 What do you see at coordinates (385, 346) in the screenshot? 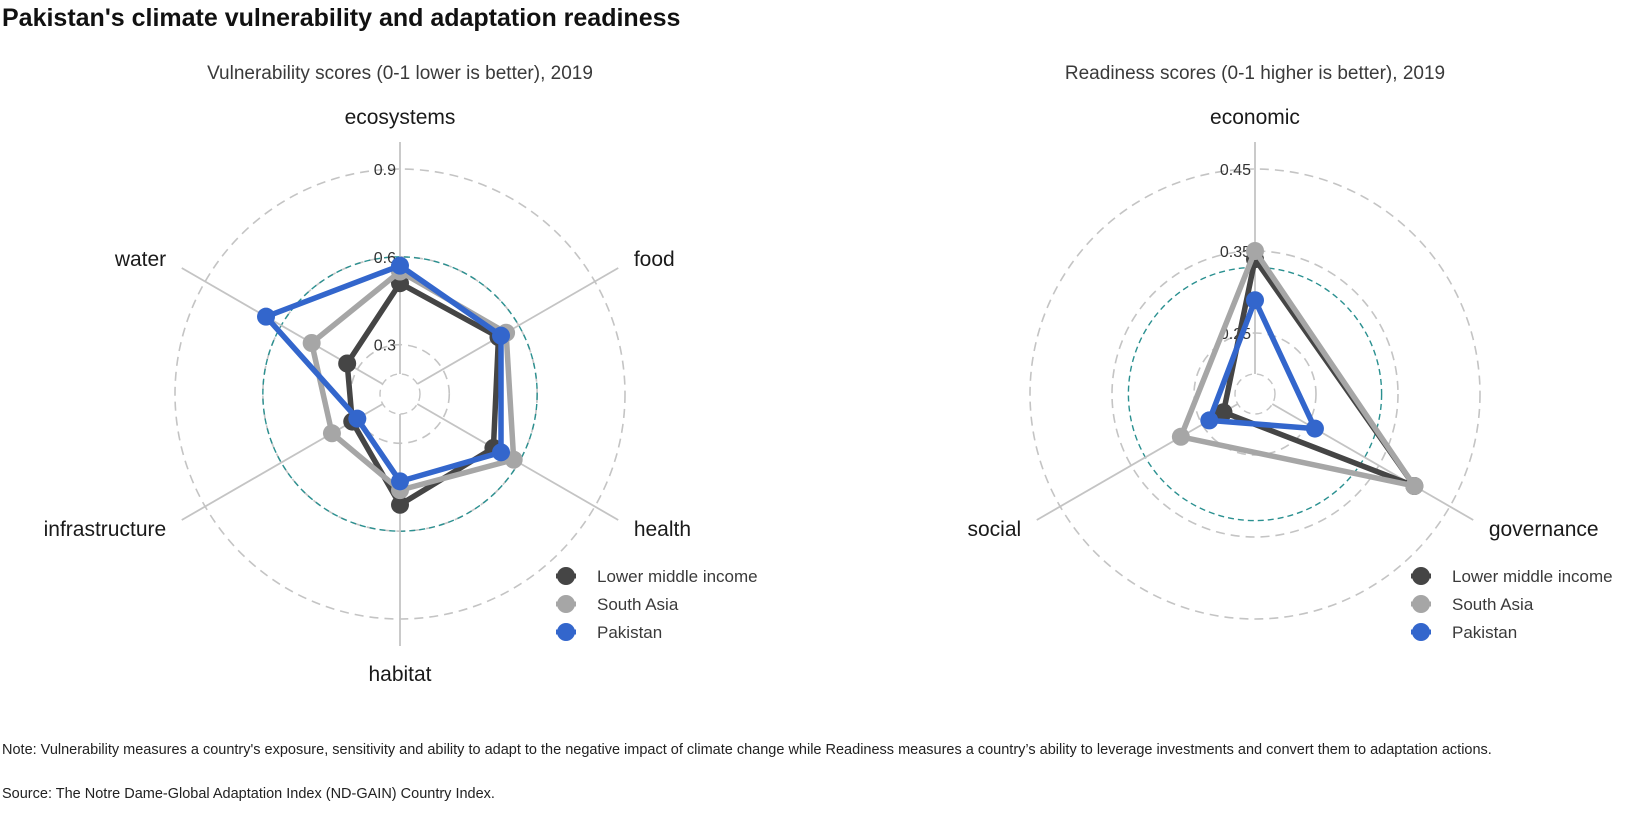
I see `tick-label: 0.3` at bounding box center [385, 346].